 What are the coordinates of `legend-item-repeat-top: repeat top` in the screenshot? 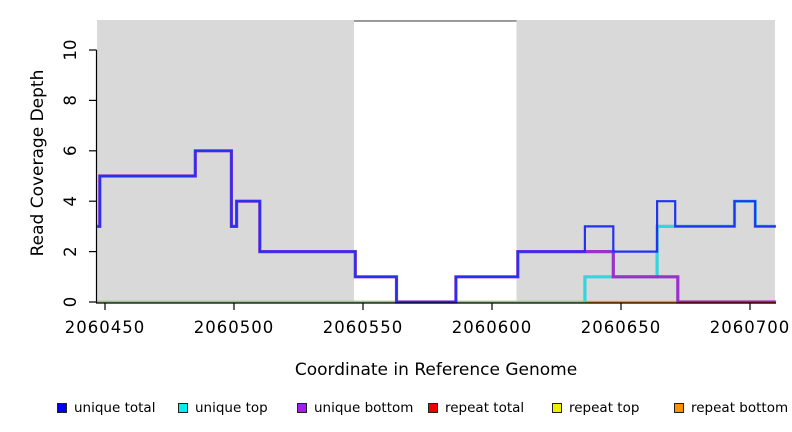 It's located at (595, 408).